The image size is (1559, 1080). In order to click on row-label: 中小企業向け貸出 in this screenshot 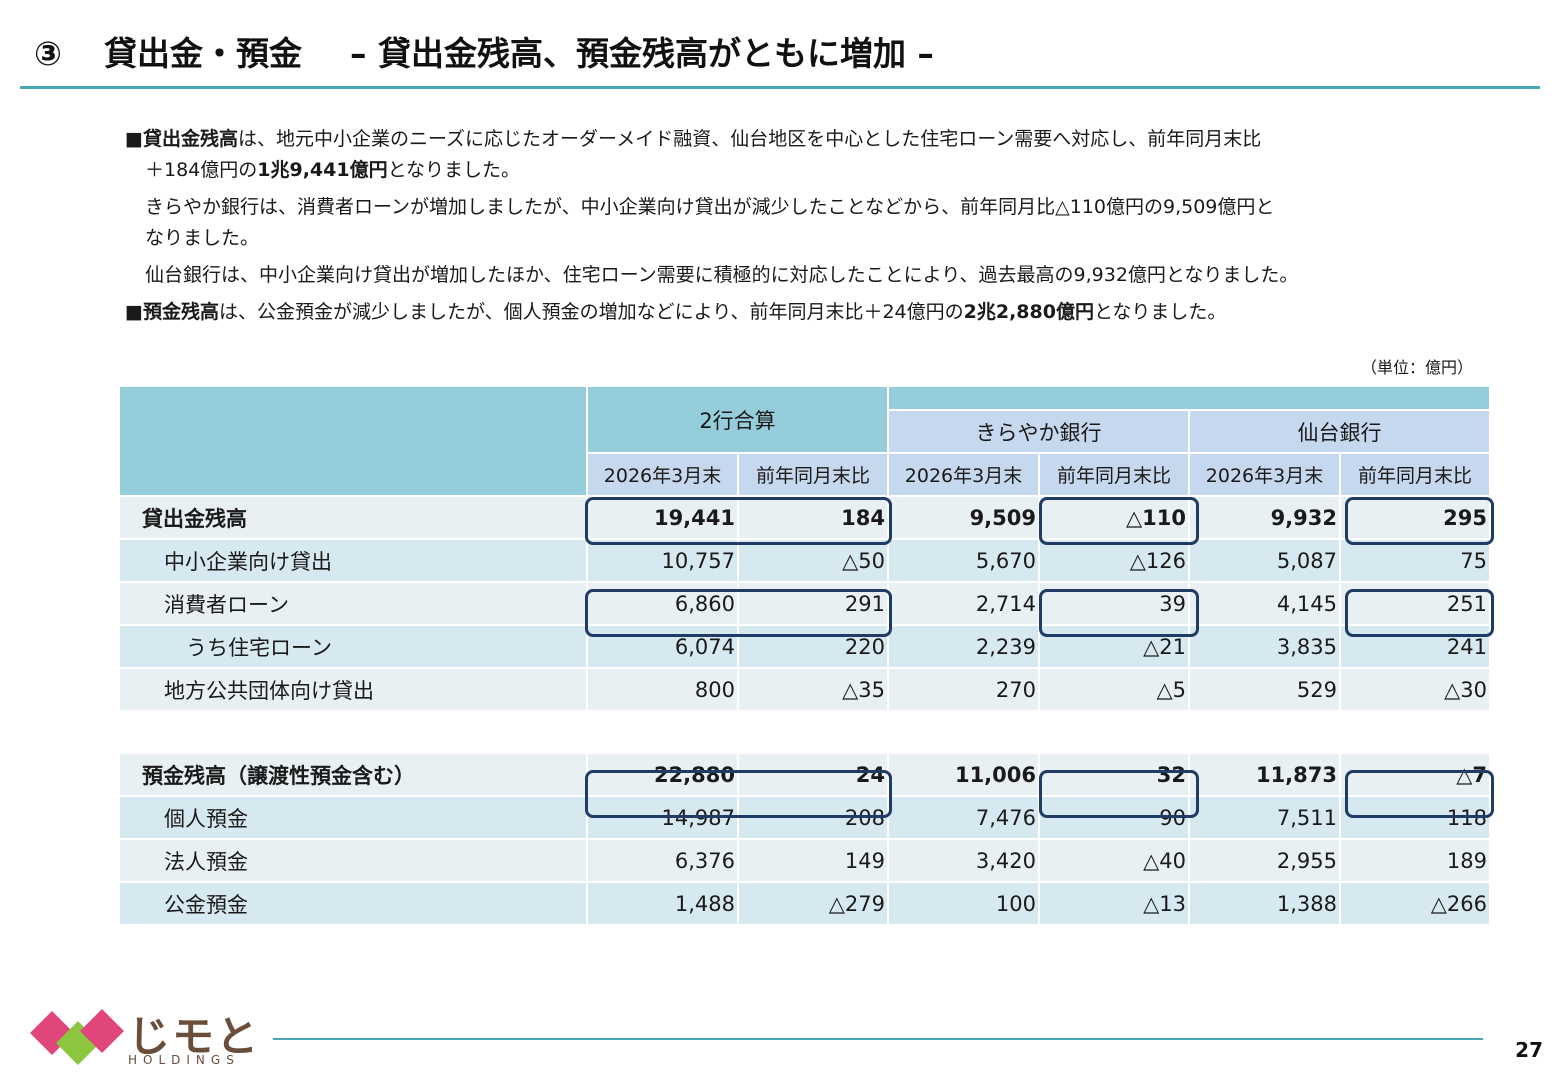, I will do `click(353, 560)`.